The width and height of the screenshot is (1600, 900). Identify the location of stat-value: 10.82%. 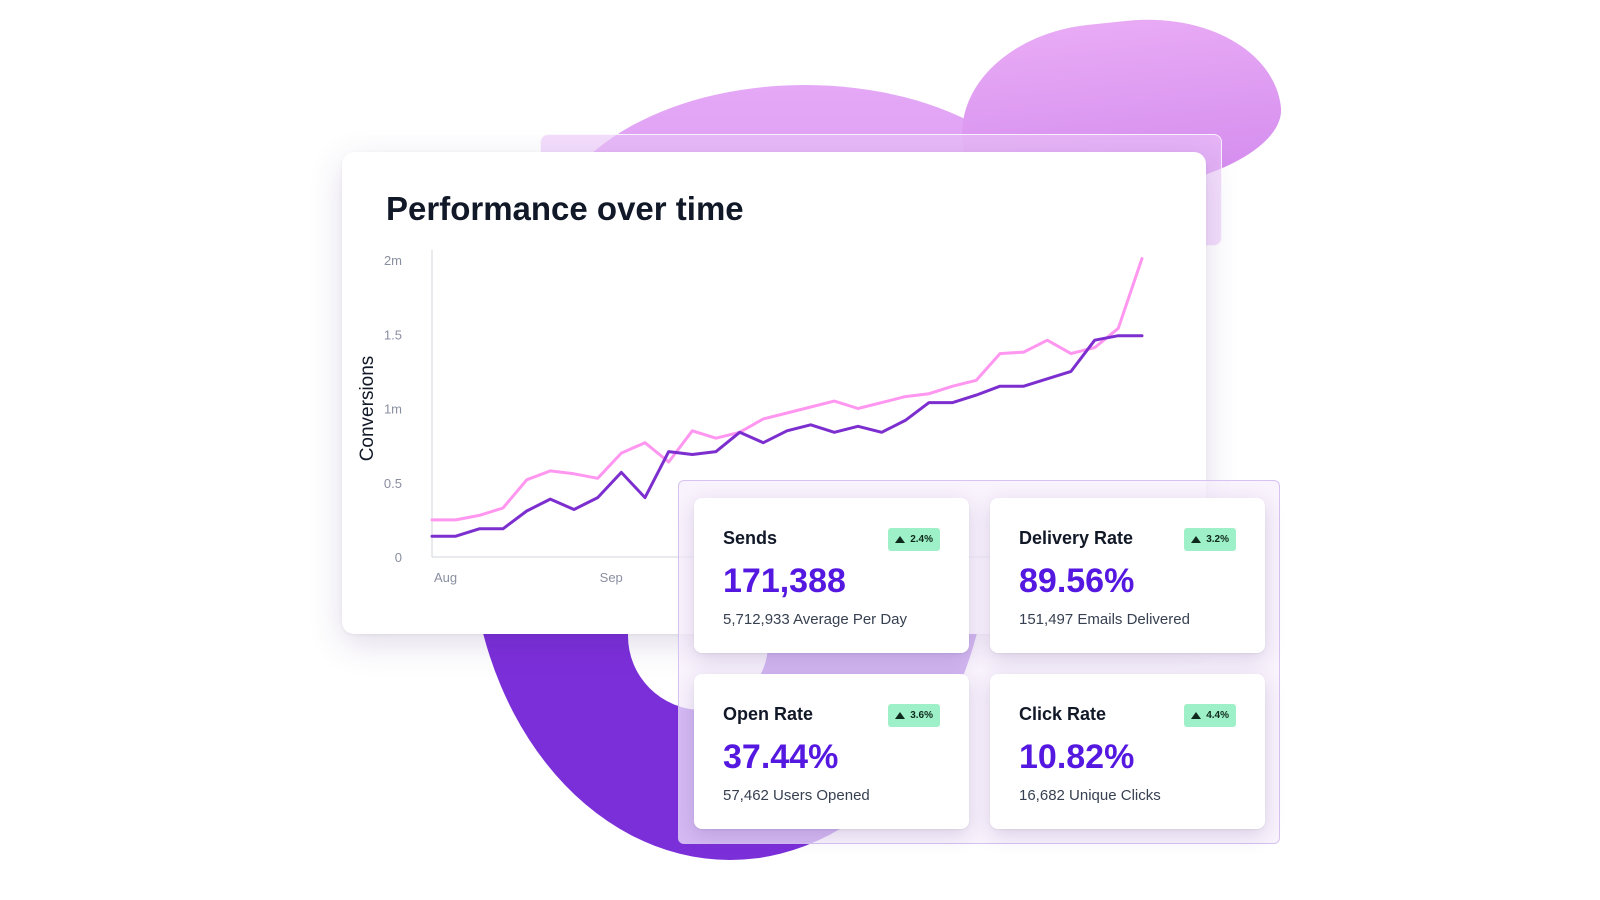
(1077, 757).